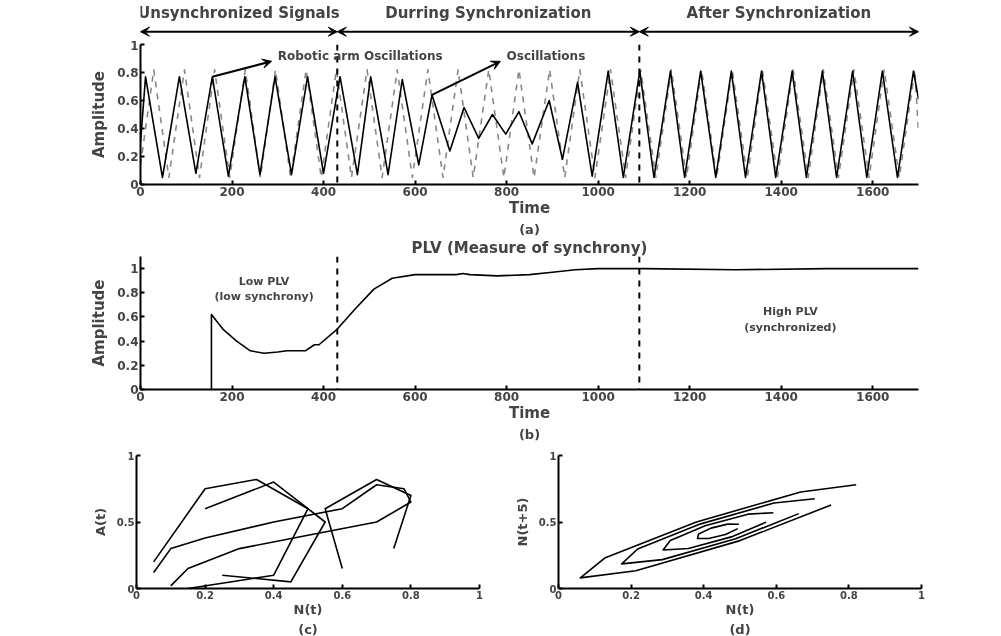 The height and width of the screenshot is (636, 1001). What do you see at coordinates (529, 434) in the screenshot?
I see `text: (b)` at bounding box center [529, 434].